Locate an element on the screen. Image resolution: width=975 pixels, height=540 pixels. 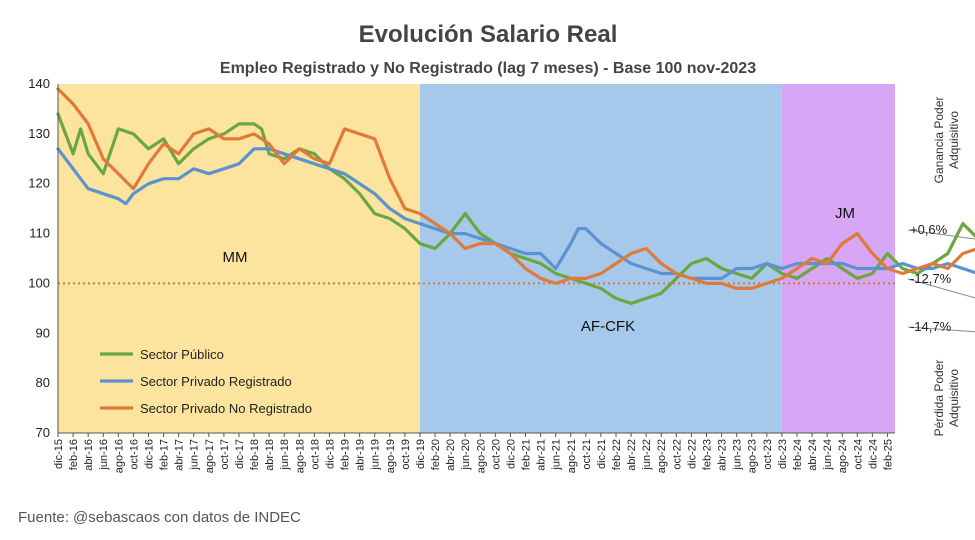
x-tick-label: abr-17 is located at coordinates (180, 455).